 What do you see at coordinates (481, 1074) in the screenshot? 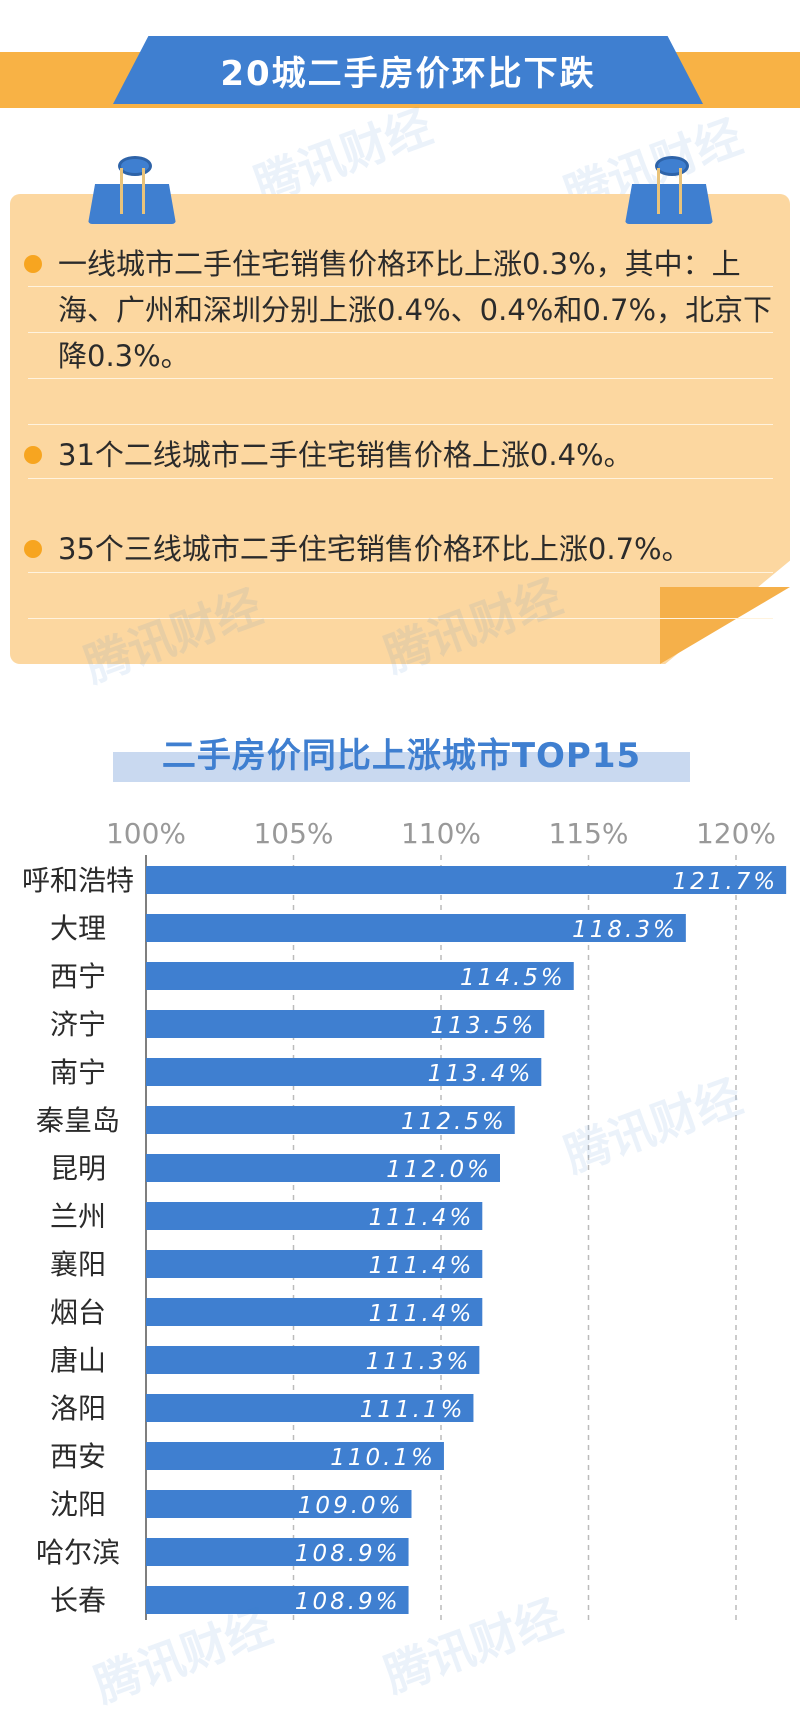
I see `data-label: 113.4%` at bounding box center [481, 1074].